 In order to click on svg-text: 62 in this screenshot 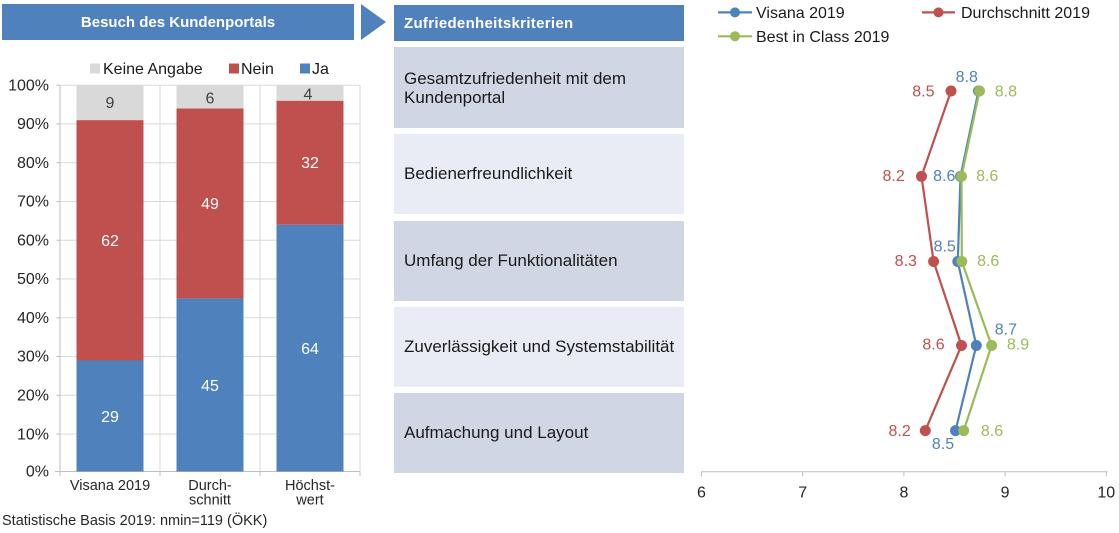, I will do `click(110, 241)`.